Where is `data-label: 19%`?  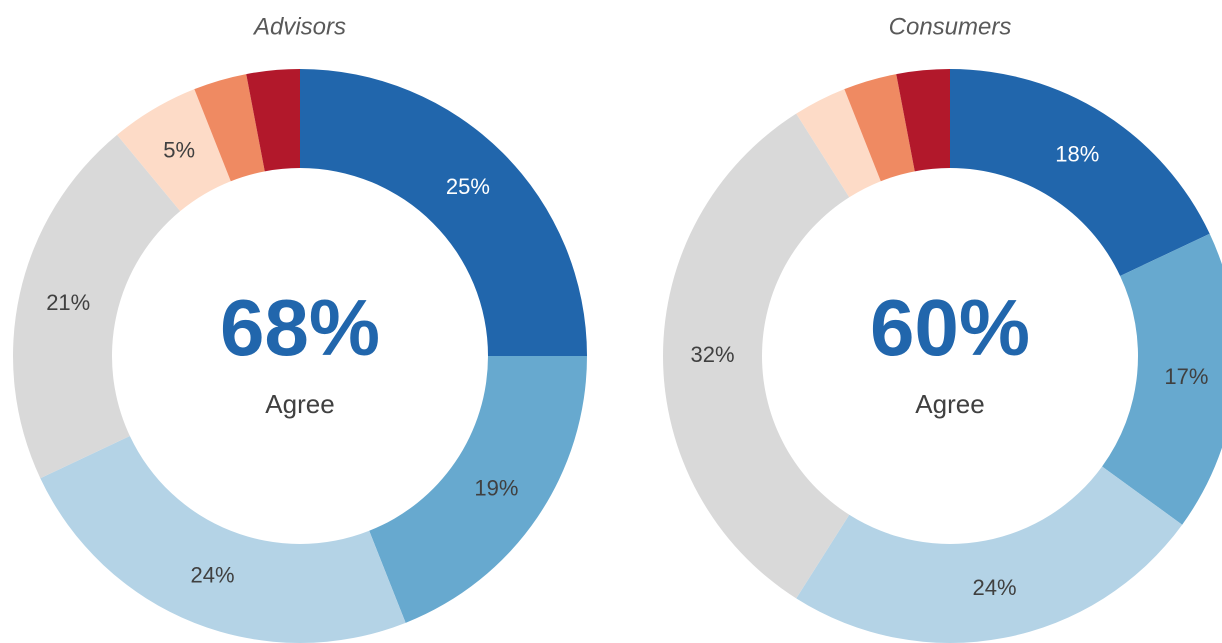
data-label: 19% is located at coordinates (496, 487).